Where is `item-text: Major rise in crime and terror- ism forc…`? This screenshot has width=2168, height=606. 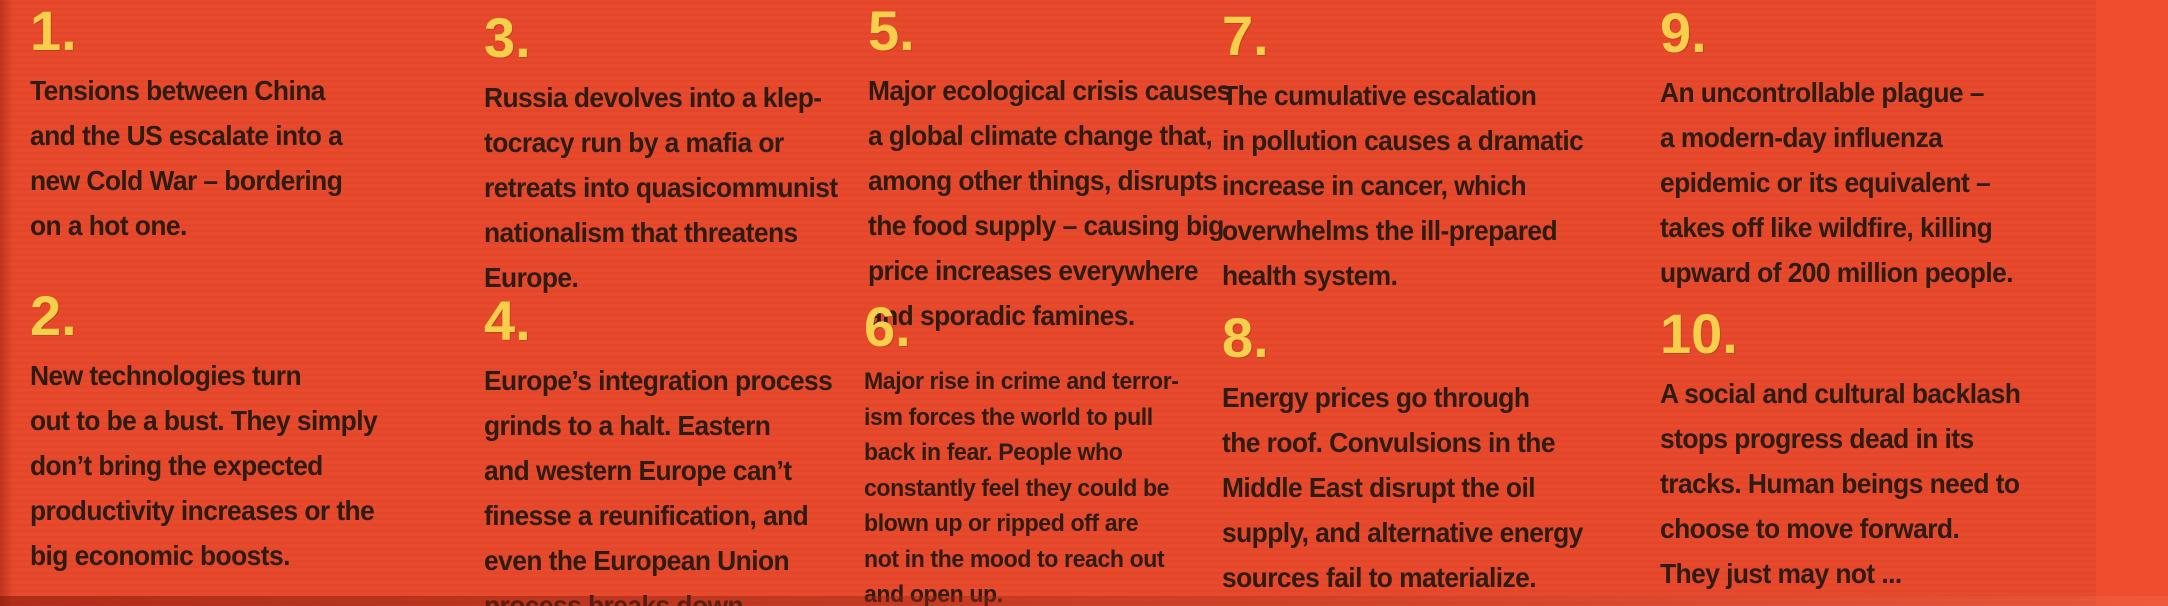 item-text: Major rise in crime and terror- ism forc… is located at coordinates (1021, 487).